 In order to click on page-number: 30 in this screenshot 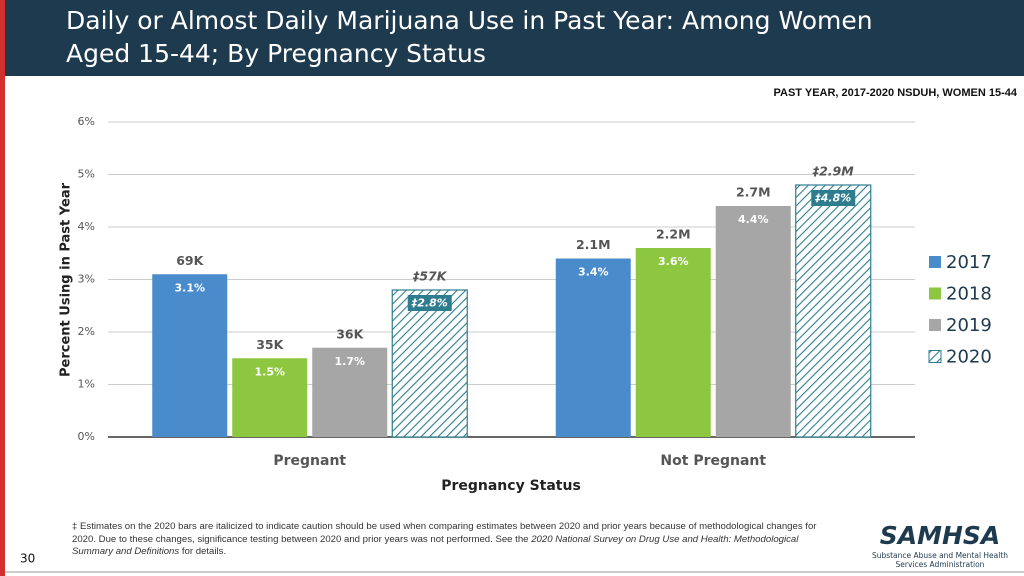, I will do `click(27, 559)`.